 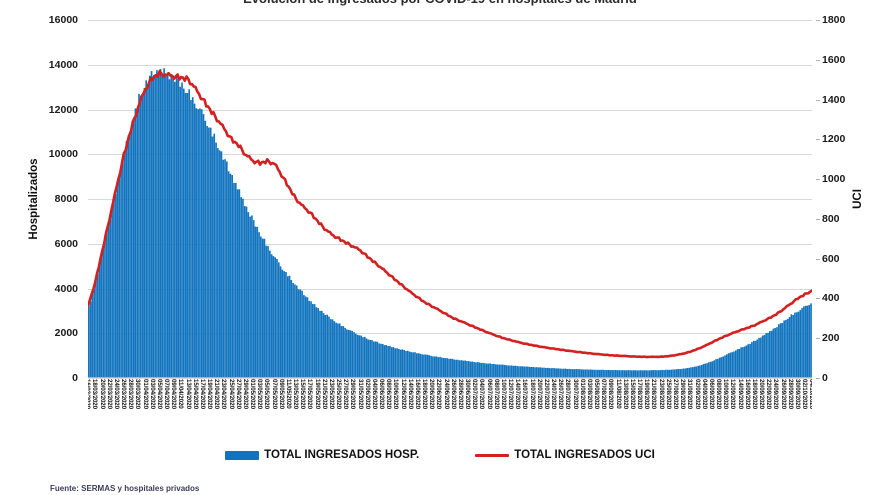 What do you see at coordinates (825, 378) in the screenshot?
I see `y-axis-right-tick-label: 0` at bounding box center [825, 378].